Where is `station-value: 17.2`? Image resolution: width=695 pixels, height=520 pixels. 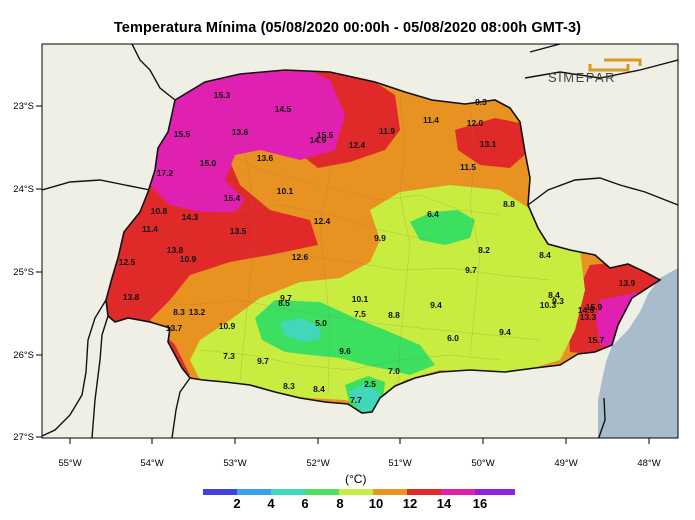
station-value: 17.2 is located at coordinates (165, 173).